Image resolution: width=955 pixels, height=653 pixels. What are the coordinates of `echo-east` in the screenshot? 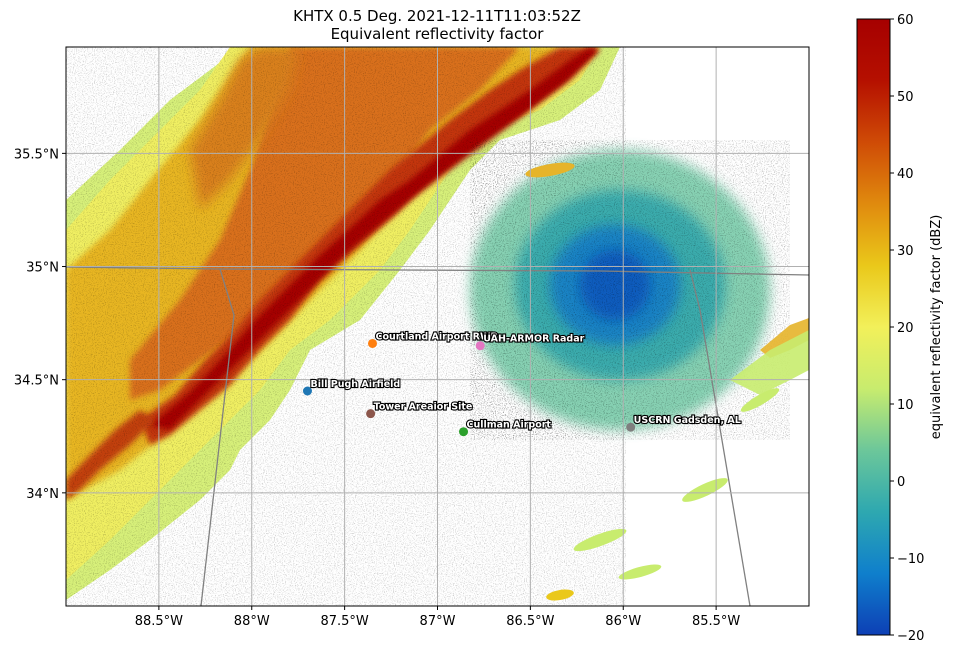 It's located at (784, 338).